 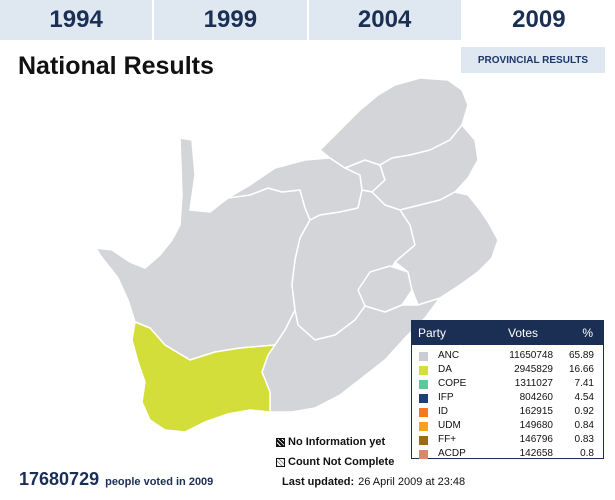 What do you see at coordinates (523, 333) in the screenshot?
I see `votes-column-header: Votes` at bounding box center [523, 333].